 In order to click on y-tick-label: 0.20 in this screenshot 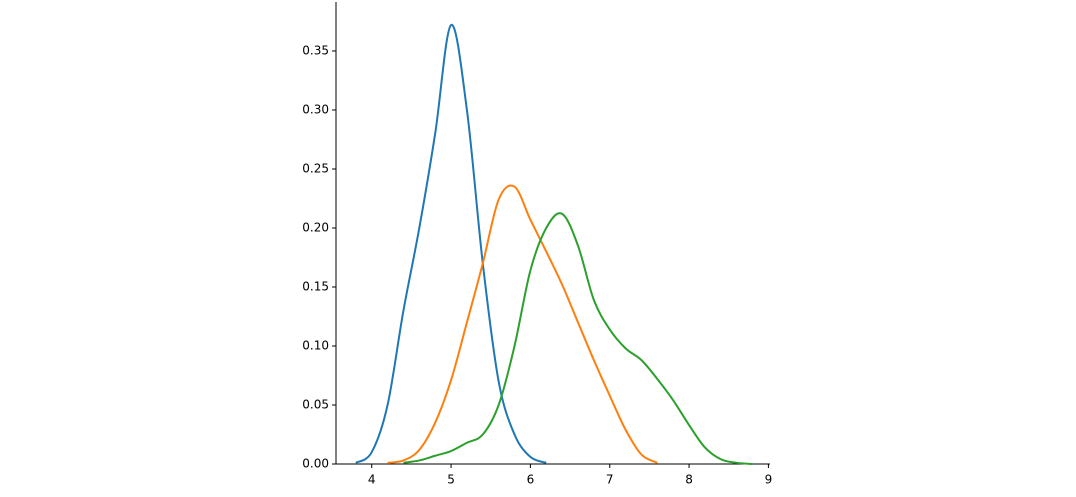, I will do `click(315, 227)`.